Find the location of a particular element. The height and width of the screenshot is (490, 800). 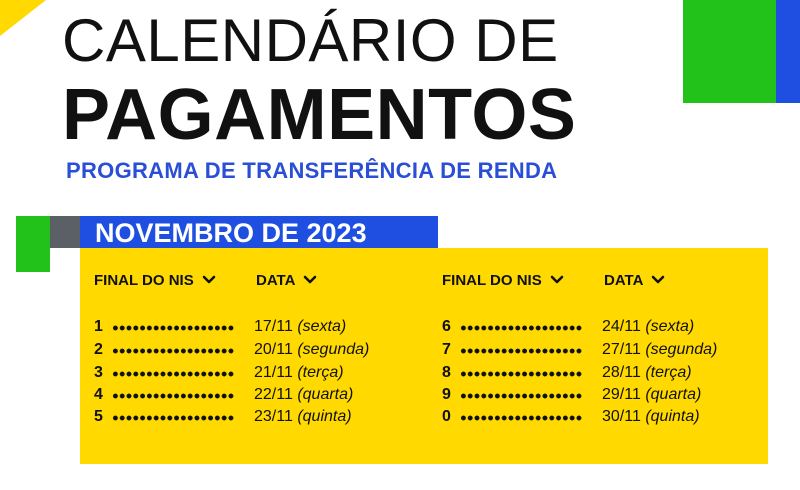

nis-digit: 9 is located at coordinates (446, 394).